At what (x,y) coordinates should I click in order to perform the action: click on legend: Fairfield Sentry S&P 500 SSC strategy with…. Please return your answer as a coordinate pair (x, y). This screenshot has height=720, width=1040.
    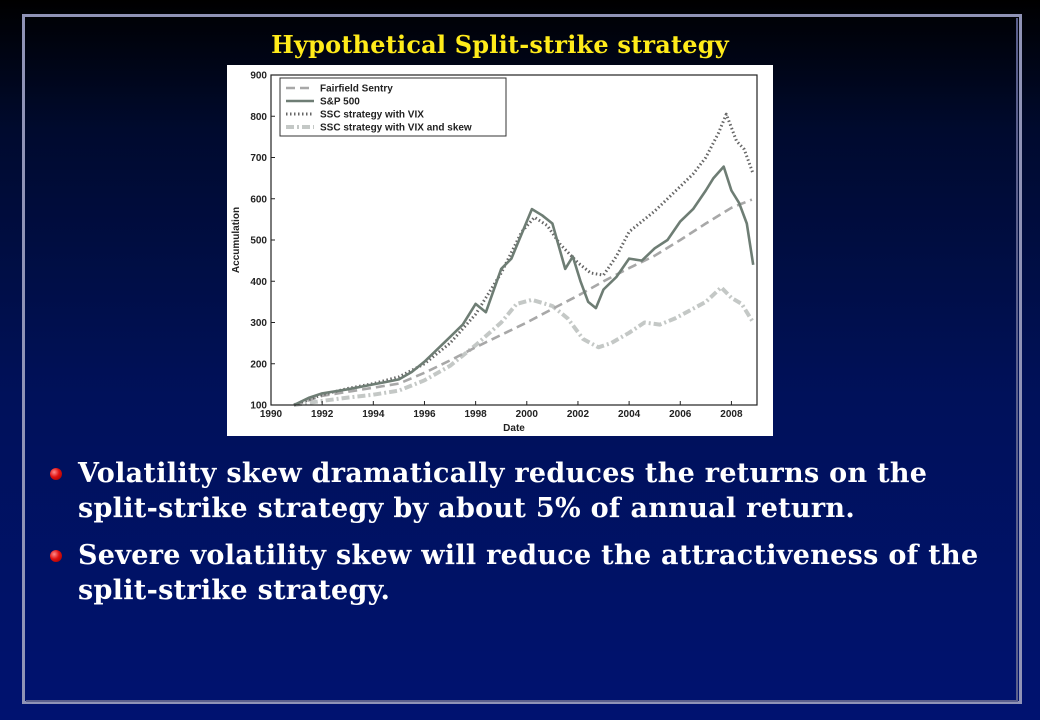
    Looking at the image, I should click on (393, 107).